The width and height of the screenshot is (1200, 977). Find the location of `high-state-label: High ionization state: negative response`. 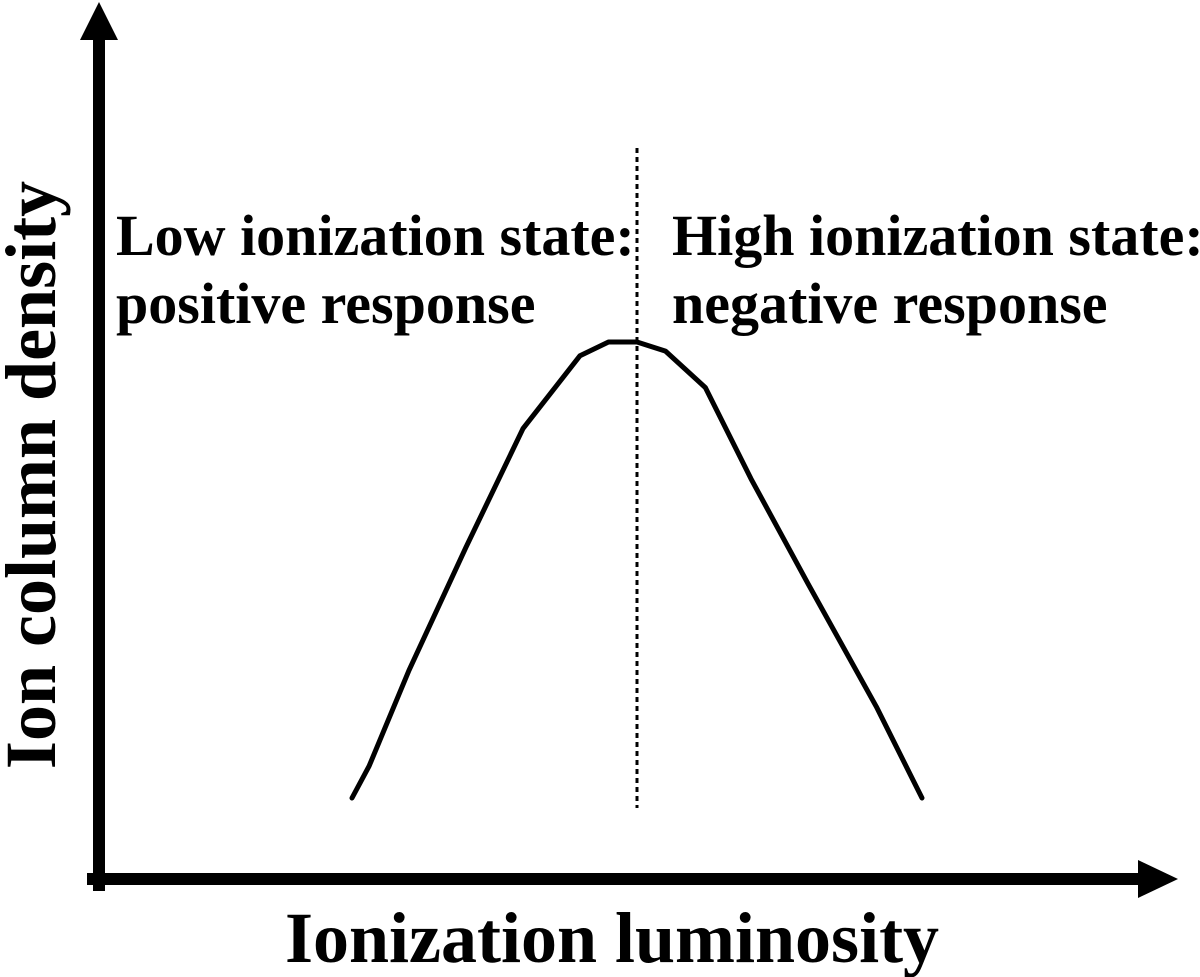

high-state-label: High ionization state: negative response is located at coordinates (936, 269).